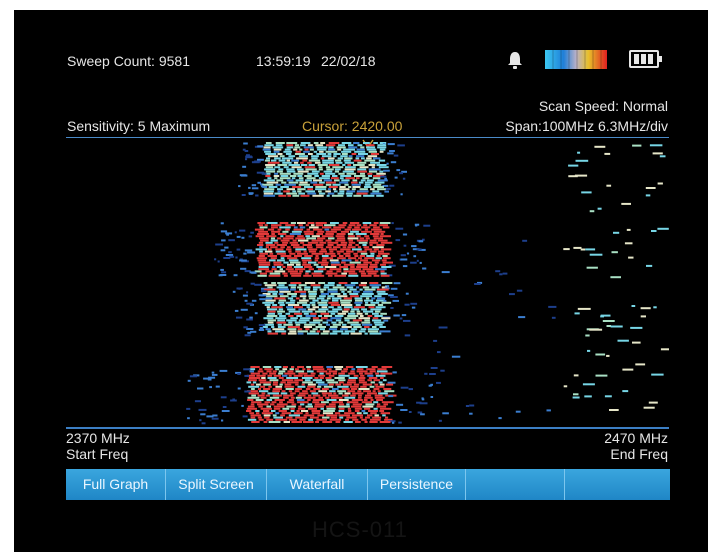 This screenshot has width=723, height=556. I want to click on scan-speed: Scan Speed: Normal, so click(603, 106).